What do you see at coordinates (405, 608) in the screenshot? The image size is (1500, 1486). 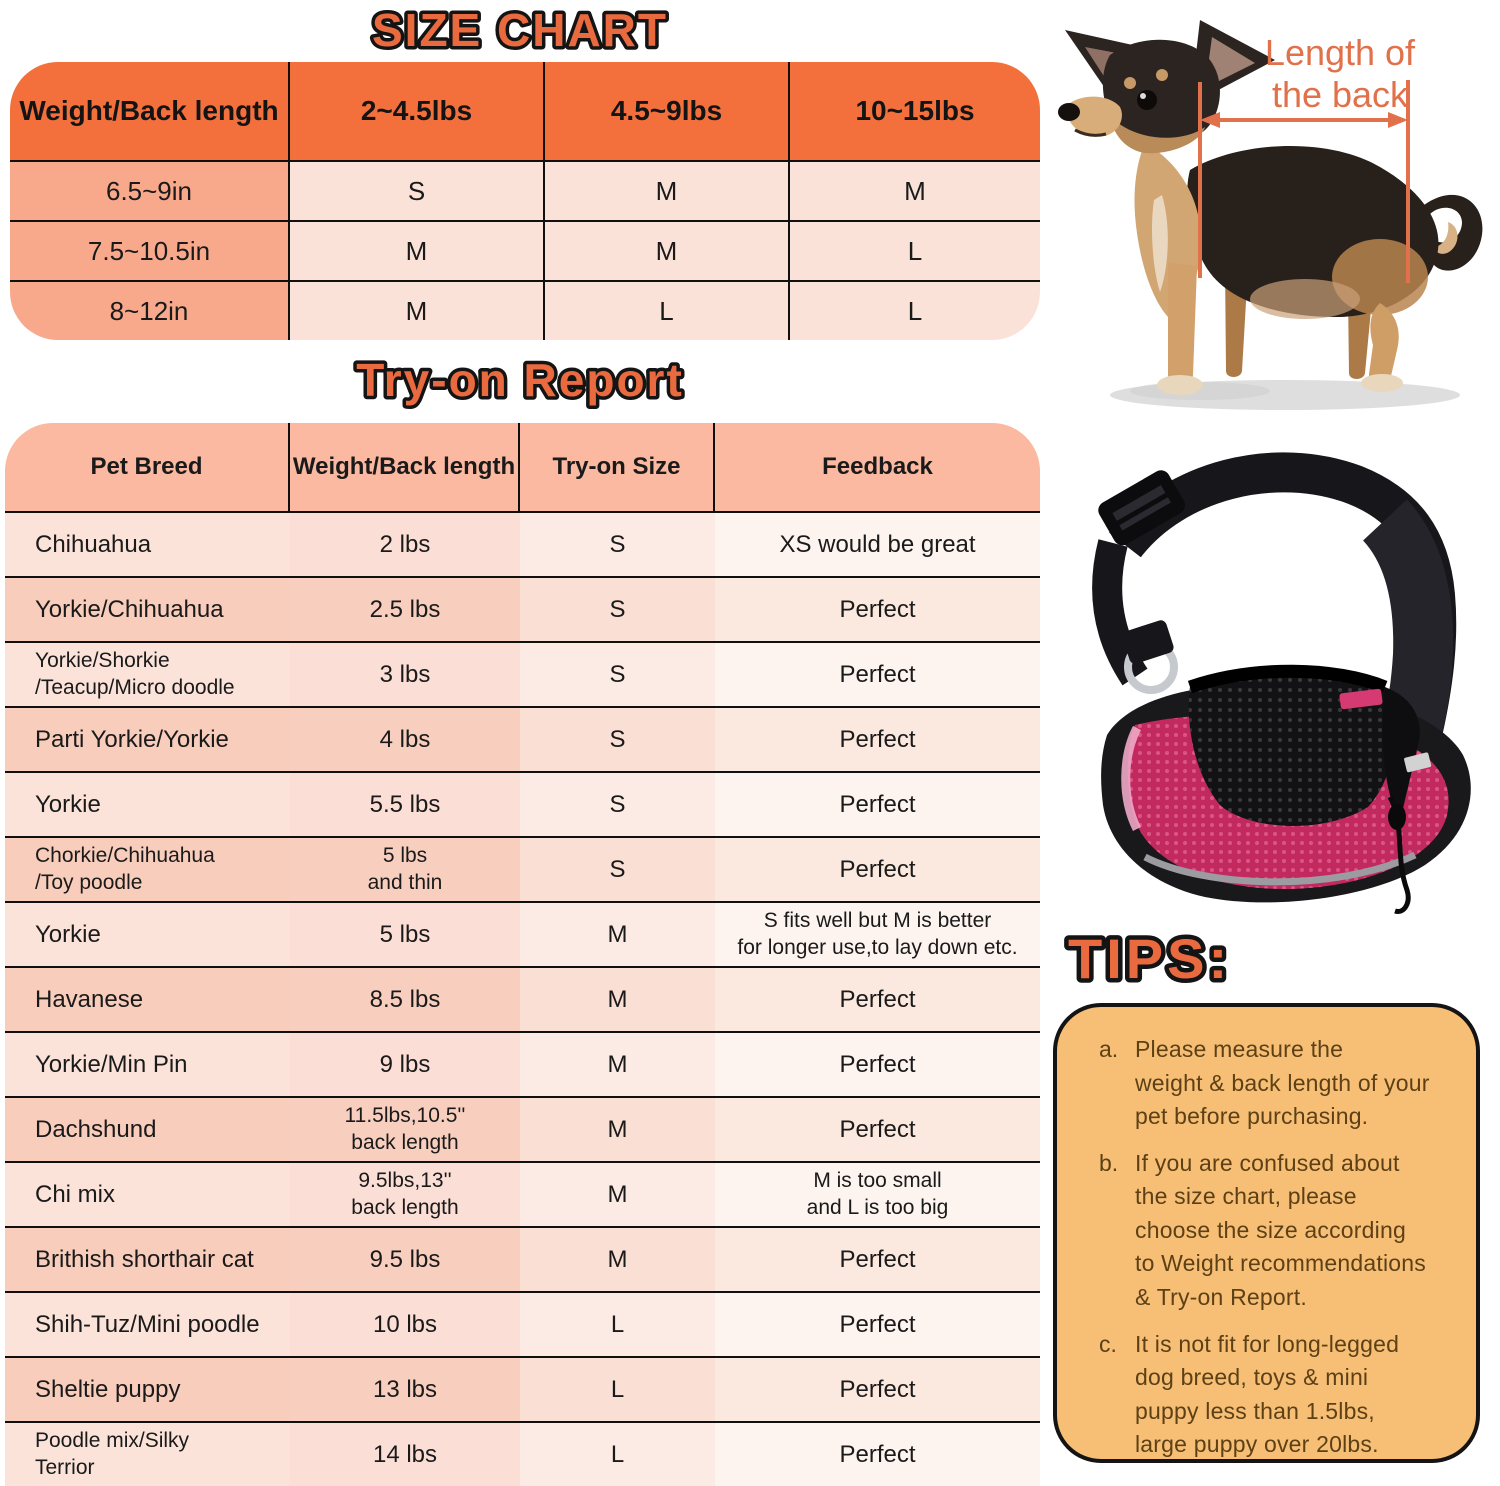 I see `weight-back-length-cell: 2.5 lbs` at bounding box center [405, 608].